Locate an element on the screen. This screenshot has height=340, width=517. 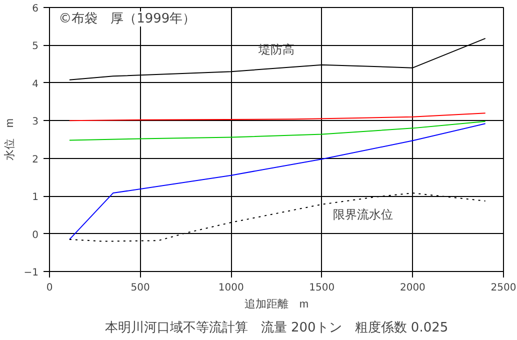
x-axis-title: 追加距離 m is located at coordinates (276, 304).